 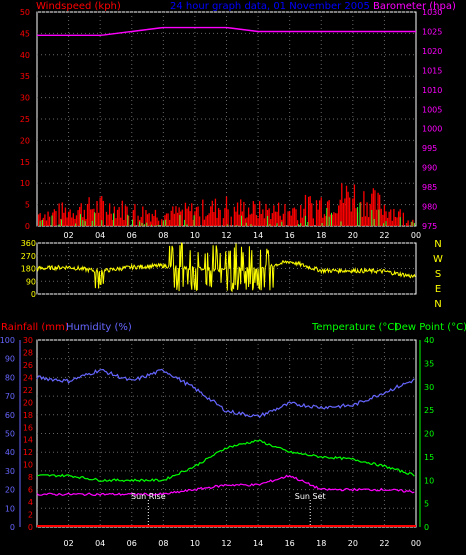 What do you see at coordinates (429, 207) in the screenshot?
I see `baro-tick-label: 980` at bounding box center [429, 207].